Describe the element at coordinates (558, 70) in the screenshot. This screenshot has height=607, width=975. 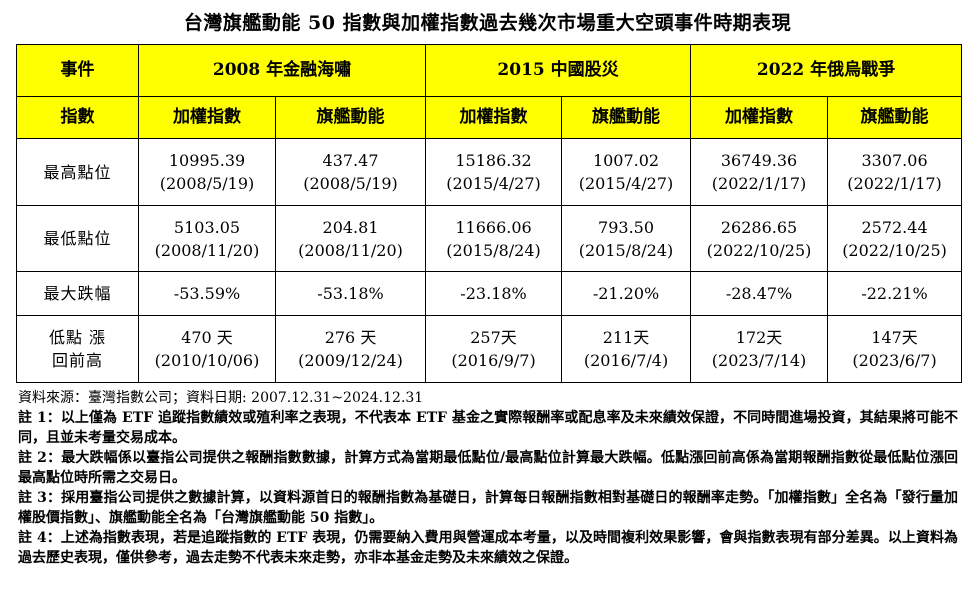
I see `event-2015: 2015 中國股災` at that location.